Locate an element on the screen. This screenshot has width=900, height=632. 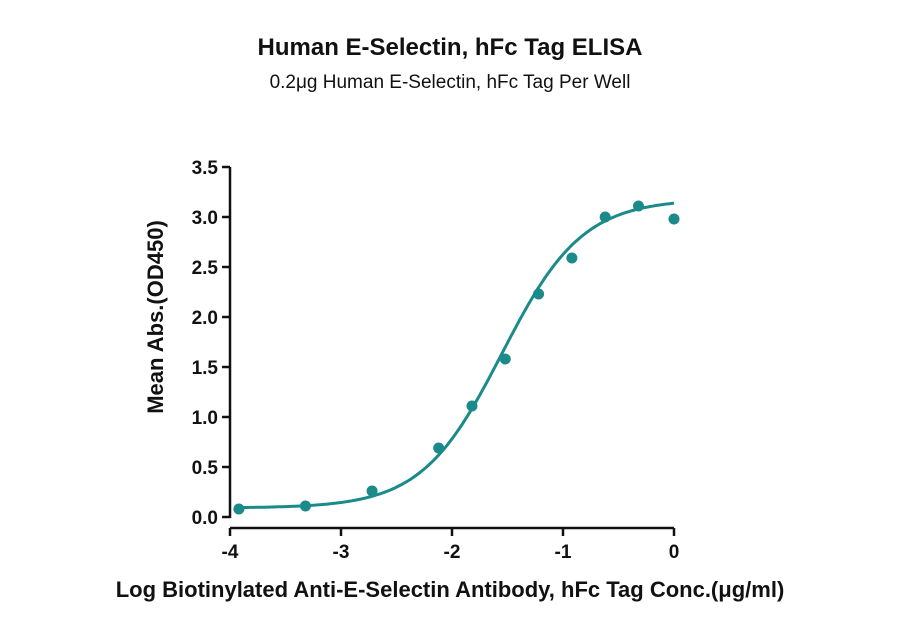
y-axis-label: Mean Abs.(OD450) is located at coordinates (155, 317).